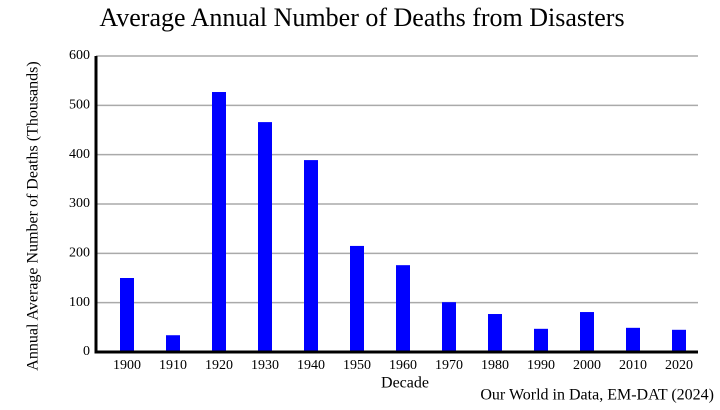 This screenshot has height=410, width=720. What do you see at coordinates (127, 365) in the screenshot?
I see `x-tick-label: 1900` at bounding box center [127, 365].